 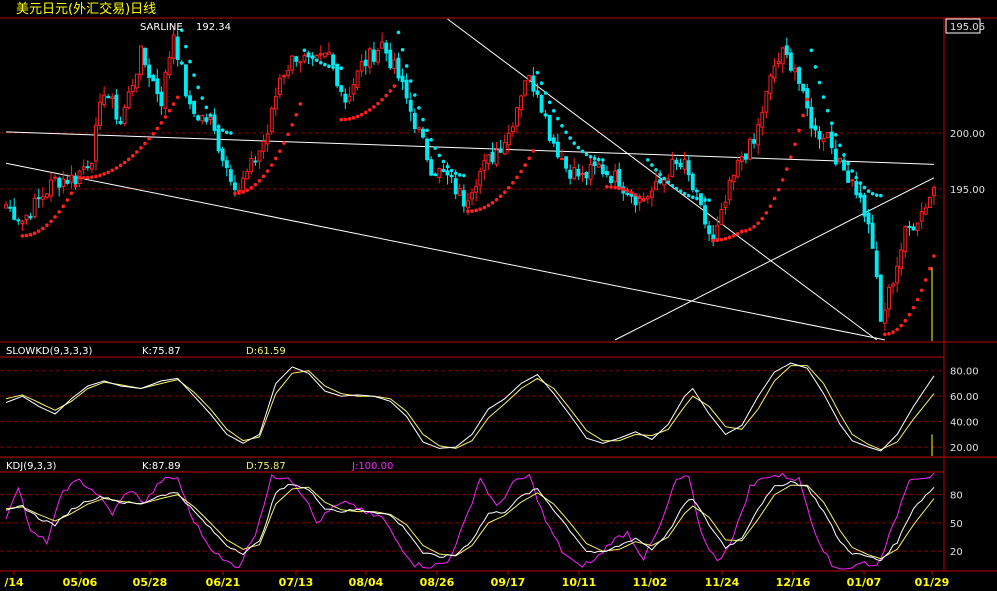 I want to click on slowkd-lines, so click(x=470, y=409).